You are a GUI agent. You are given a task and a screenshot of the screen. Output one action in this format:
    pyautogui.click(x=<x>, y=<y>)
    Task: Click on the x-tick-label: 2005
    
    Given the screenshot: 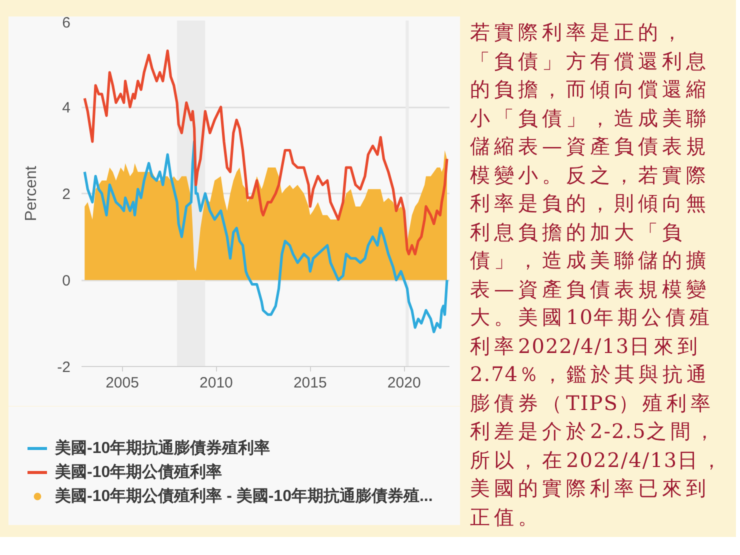 What is the action you would take?
    pyautogui.click(x=122, y=383)
    